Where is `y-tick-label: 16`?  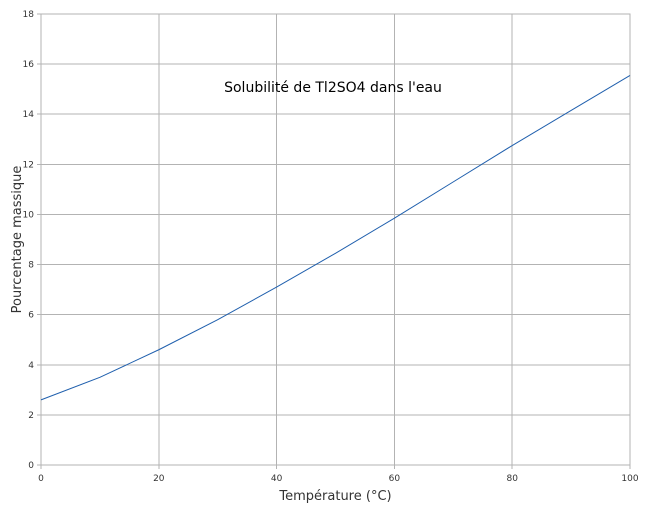 y-tick-label: 16 is located at coordinates (29, 65).